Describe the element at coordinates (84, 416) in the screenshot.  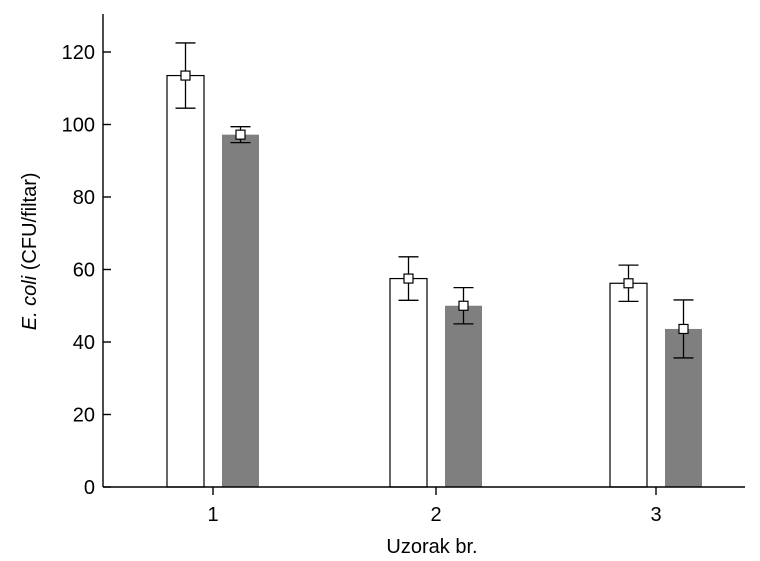
I see `y-tick-label: 20` at that location.